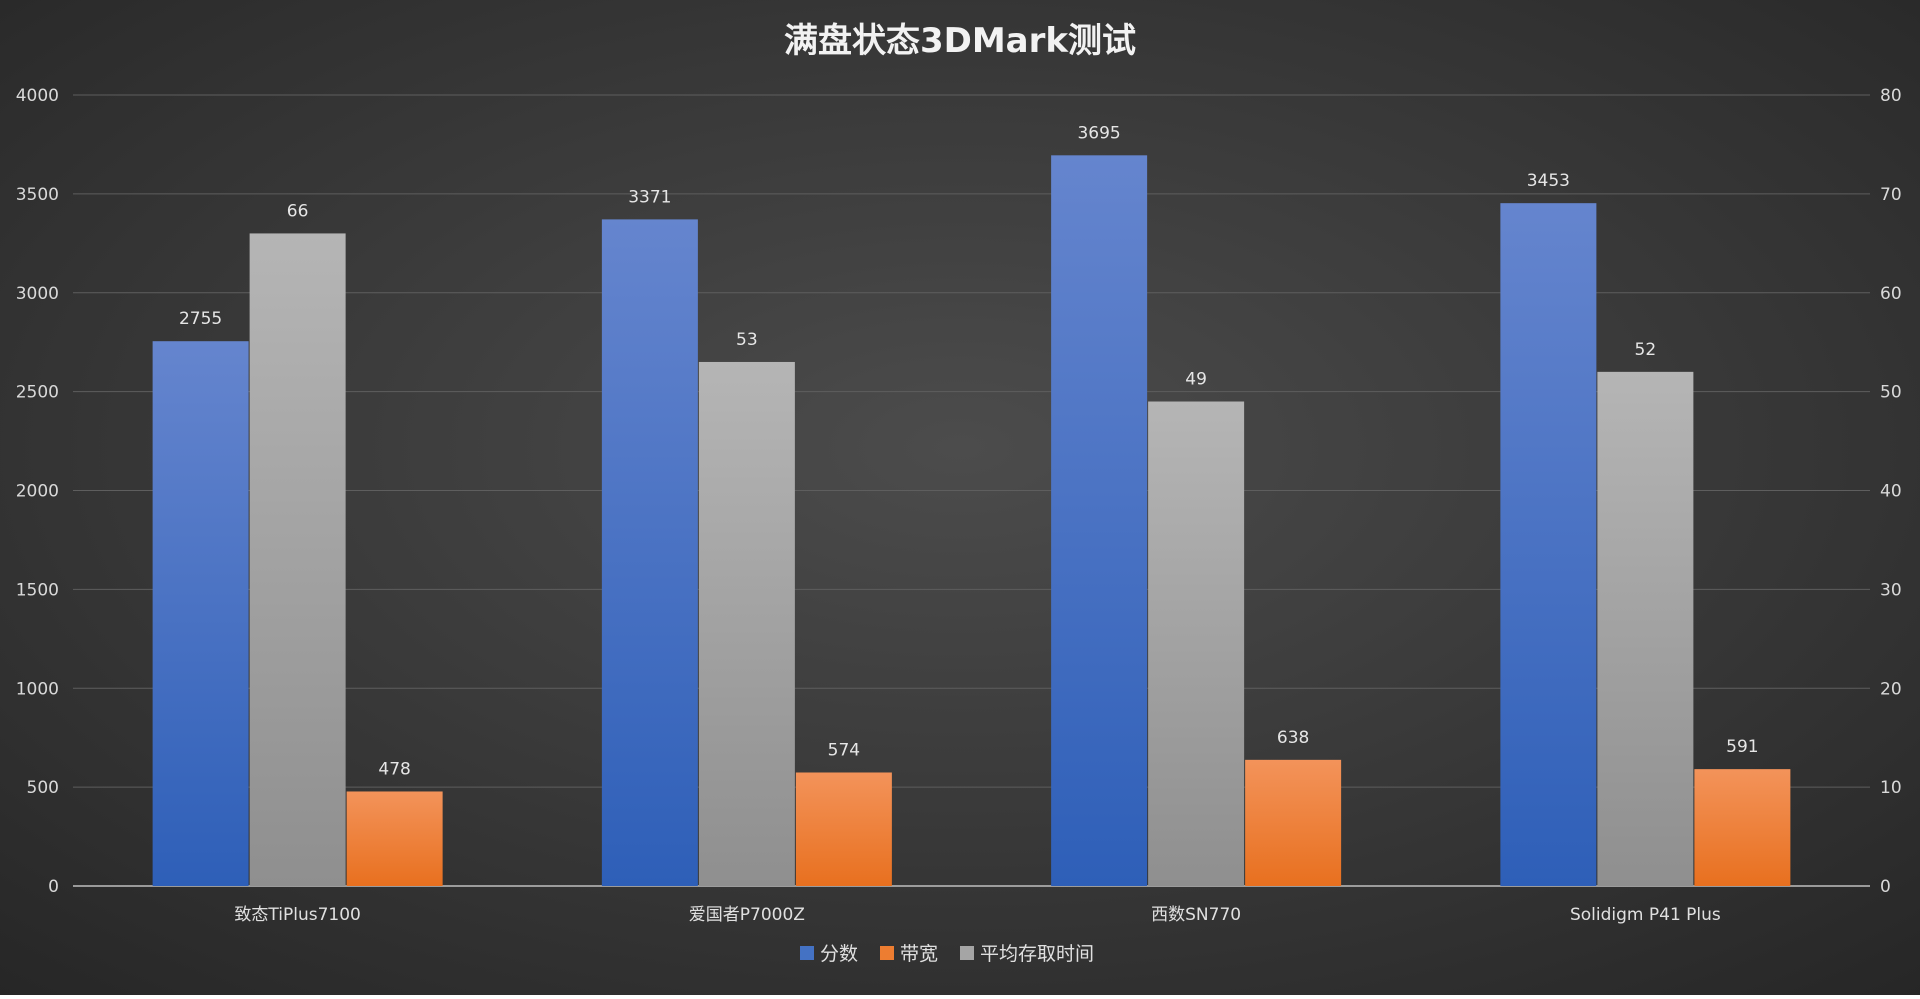  Describe the element at coordinates (967, 953) in the screenshot. I see `legend-swatch-平均存取时间` at that location.